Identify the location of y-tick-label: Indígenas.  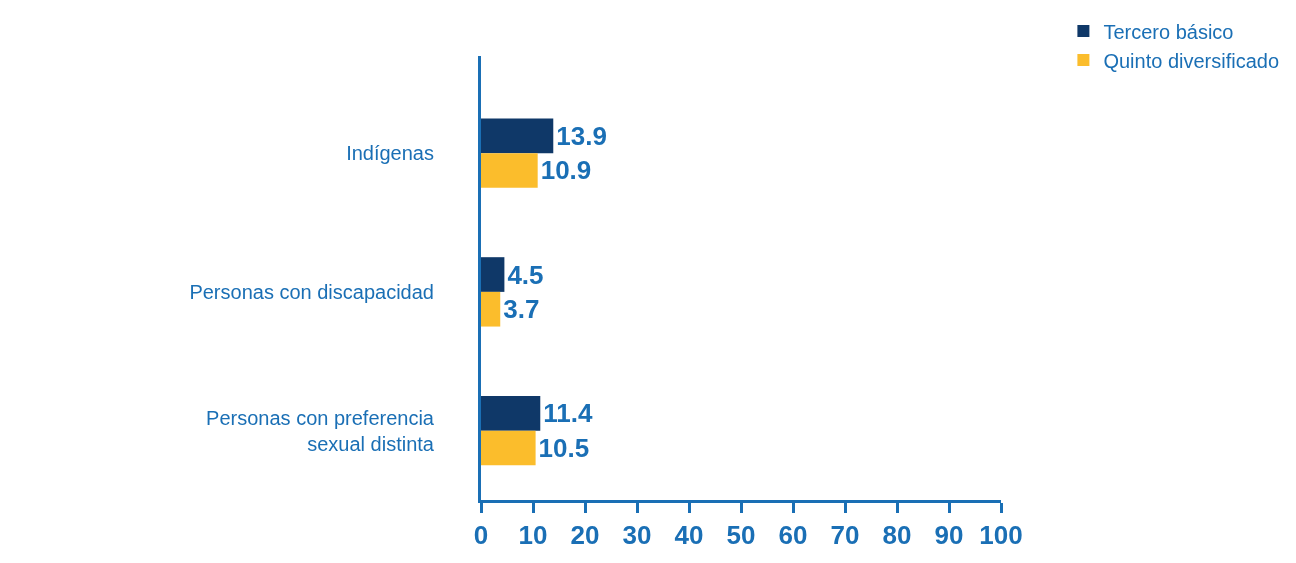
(390, 153).